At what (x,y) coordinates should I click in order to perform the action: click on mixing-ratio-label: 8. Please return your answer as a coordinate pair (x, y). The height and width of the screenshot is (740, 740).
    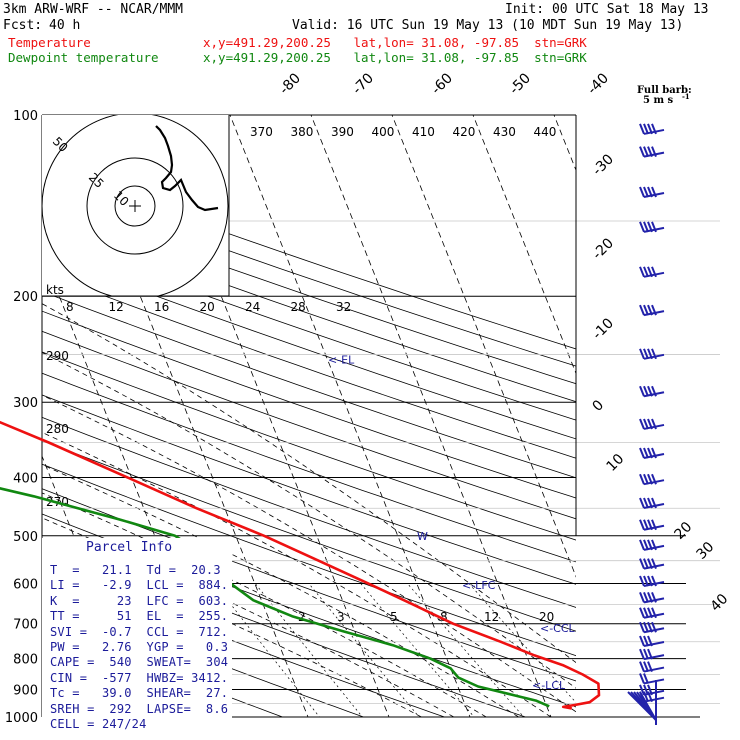
    Looking at the image, I should click on (70, 307).